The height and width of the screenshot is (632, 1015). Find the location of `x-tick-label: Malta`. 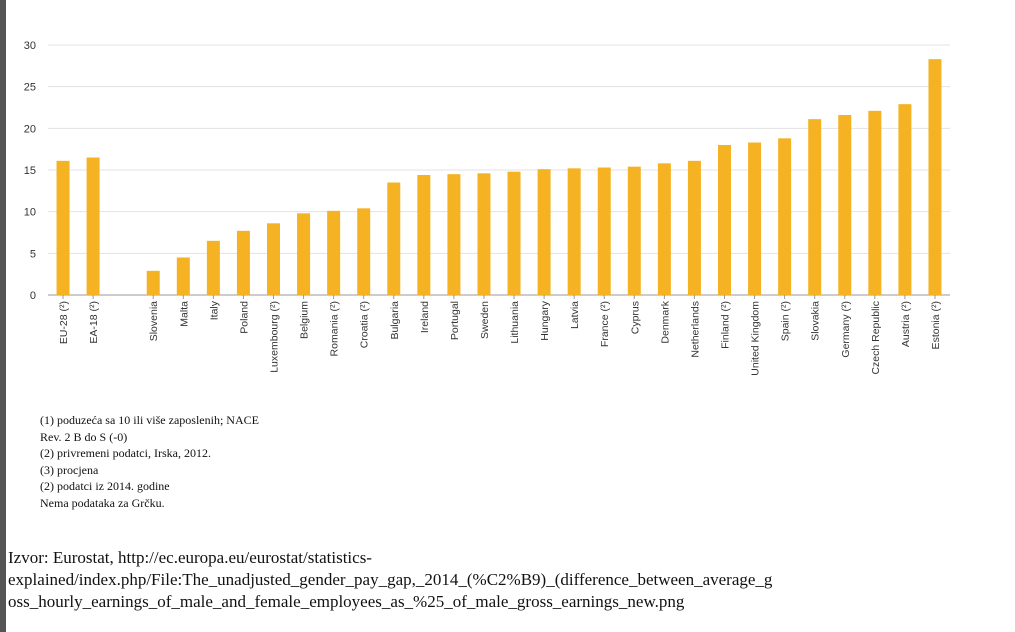

x-tick-label: Malta is located at coordinates (184, 314).